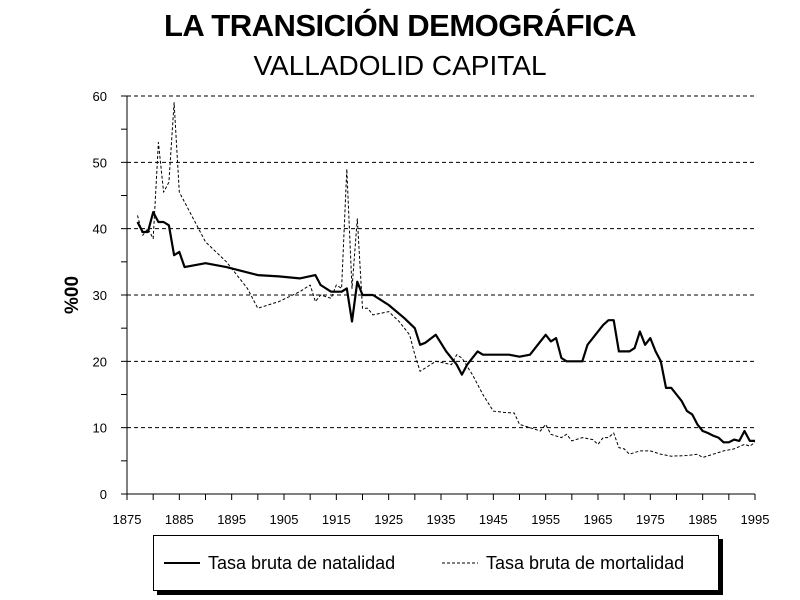 This screenshot has width=800, height=600. I want to click on y-tick-label-30: 30, so click(100, 295).